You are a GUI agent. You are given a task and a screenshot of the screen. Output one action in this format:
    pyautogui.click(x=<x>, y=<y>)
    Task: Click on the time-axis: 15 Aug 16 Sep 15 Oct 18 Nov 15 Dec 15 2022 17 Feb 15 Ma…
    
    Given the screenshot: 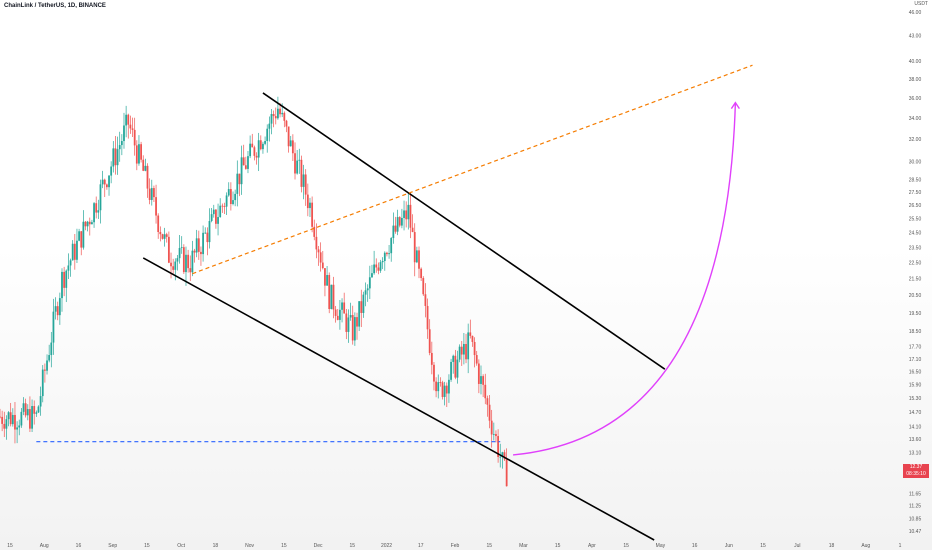 What is the action you would take?
    pyautogui.click(x=454, y=546)
    